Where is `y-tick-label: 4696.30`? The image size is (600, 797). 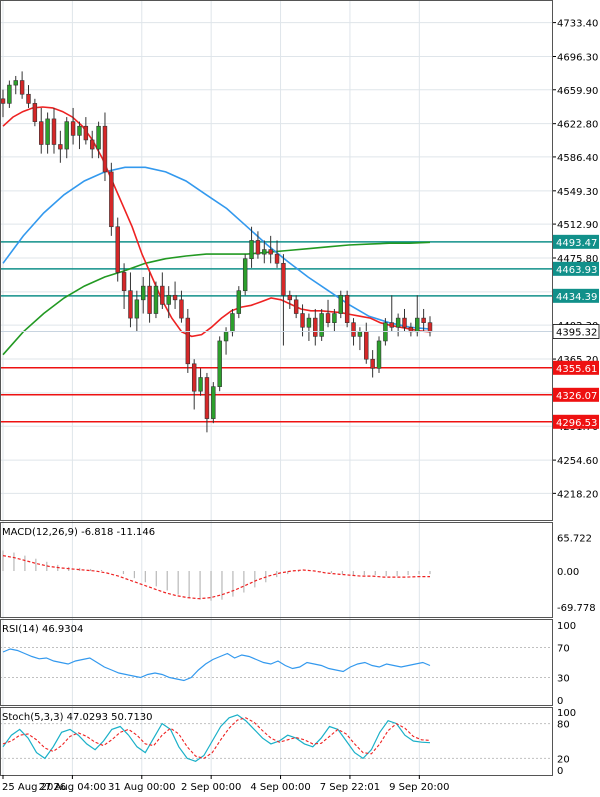
y-tick-label: 4696.30 is located at coordinates (577, 58).